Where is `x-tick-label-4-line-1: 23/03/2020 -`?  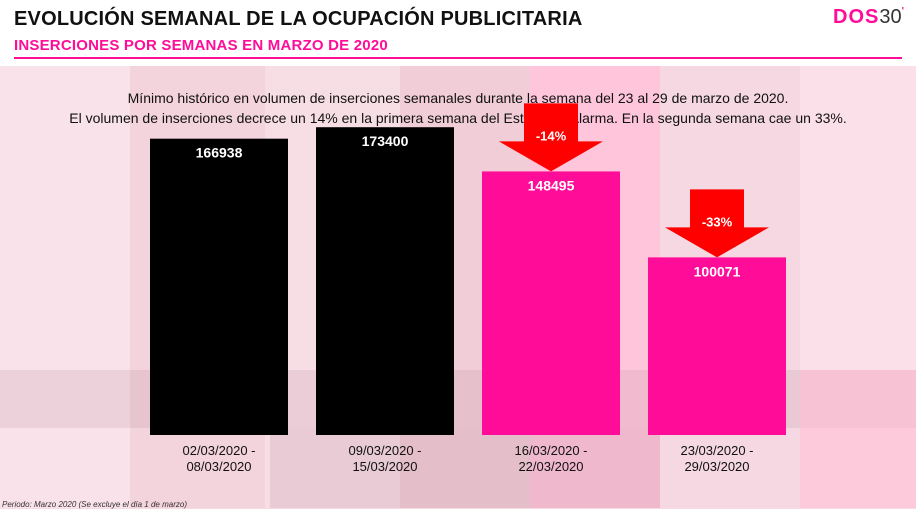 x-tick-label-4-line-1: 23/03/2020 - is located at coordinates (716, 450).